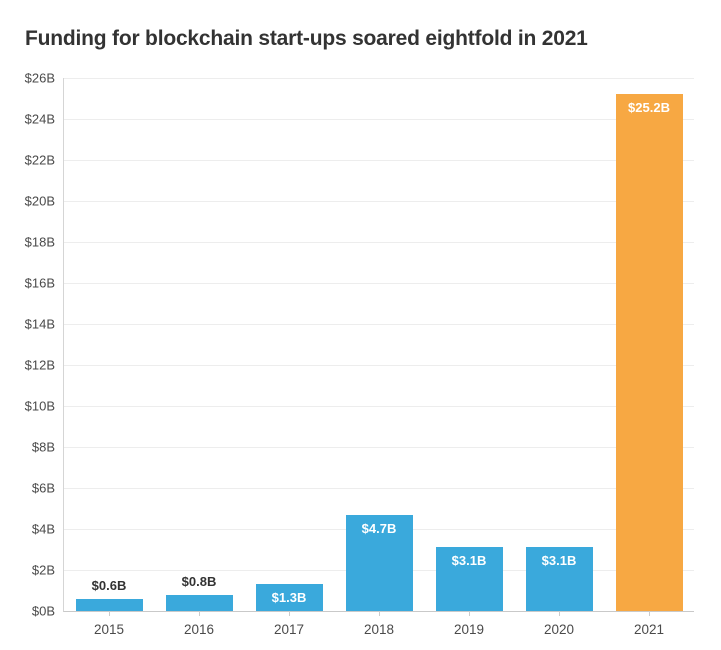  I want to click on y-axis-tick-label: $22B, so click(39, 160).